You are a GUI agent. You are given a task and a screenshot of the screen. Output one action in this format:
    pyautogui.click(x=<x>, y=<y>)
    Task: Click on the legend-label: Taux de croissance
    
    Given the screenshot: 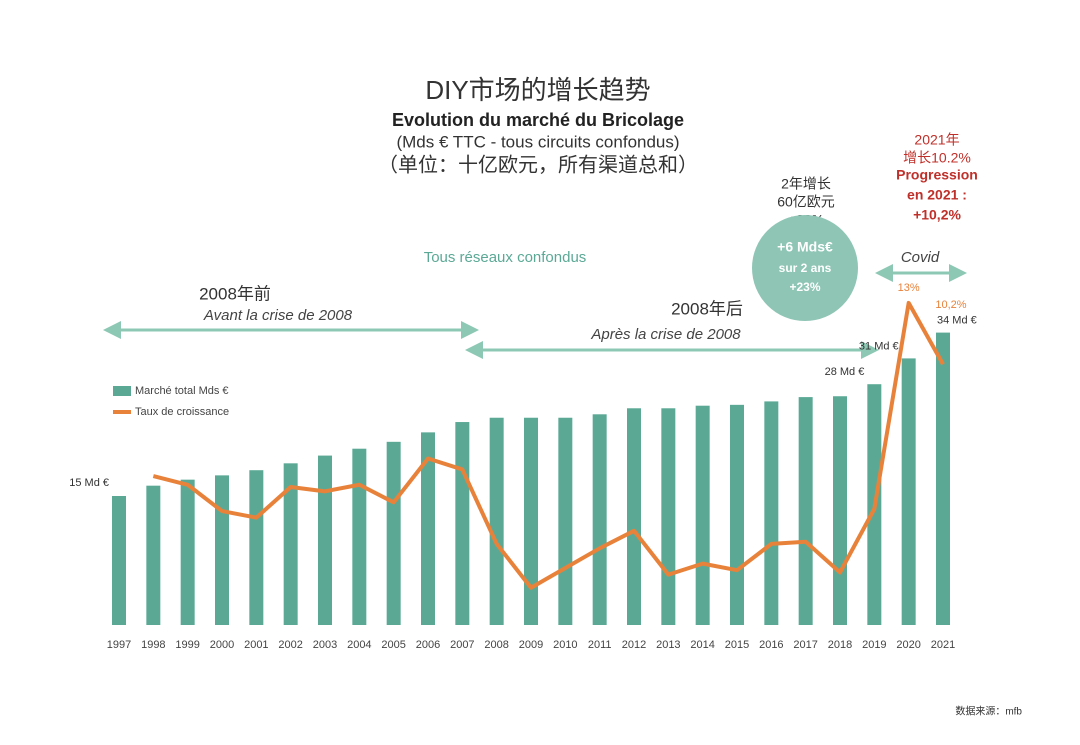 What is the action you would take?
    pyautogui.click(x=182, y=412)
    